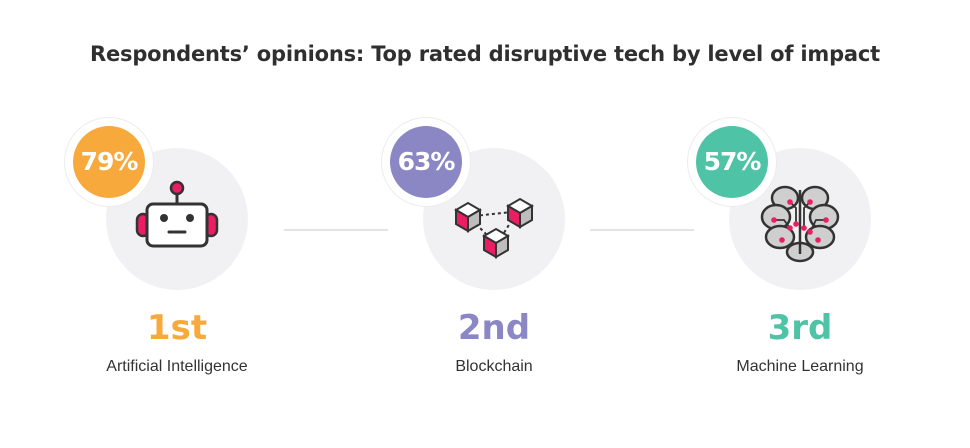 Image resolution: width=970 pixels, height=448 pixels. I want to click on blockchain-icon, so click(494, 228).